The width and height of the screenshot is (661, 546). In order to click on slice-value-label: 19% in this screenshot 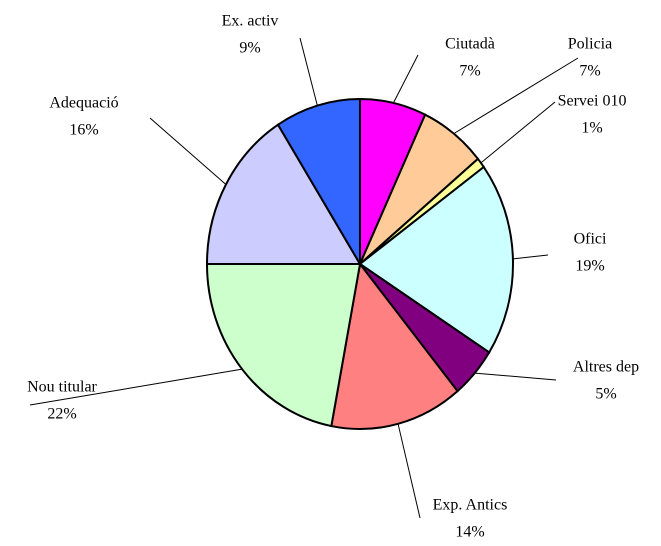, I will do `click(589, 266)`.